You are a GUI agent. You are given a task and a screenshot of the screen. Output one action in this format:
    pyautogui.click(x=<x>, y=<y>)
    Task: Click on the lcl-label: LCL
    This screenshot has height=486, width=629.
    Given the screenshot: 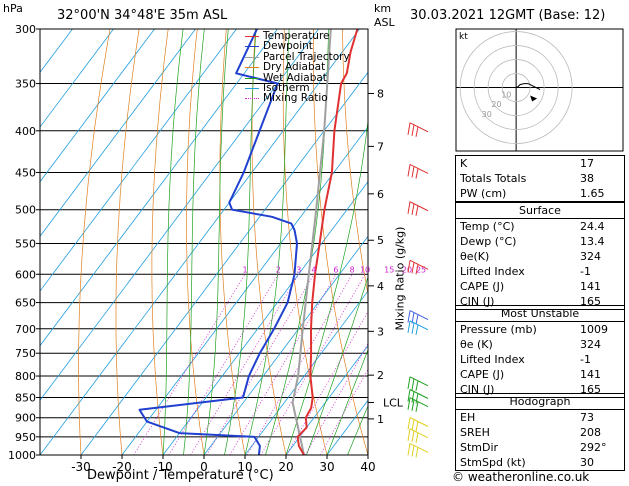 What is the action you would take?
    pyautogui.click(x=393, y=402)
    